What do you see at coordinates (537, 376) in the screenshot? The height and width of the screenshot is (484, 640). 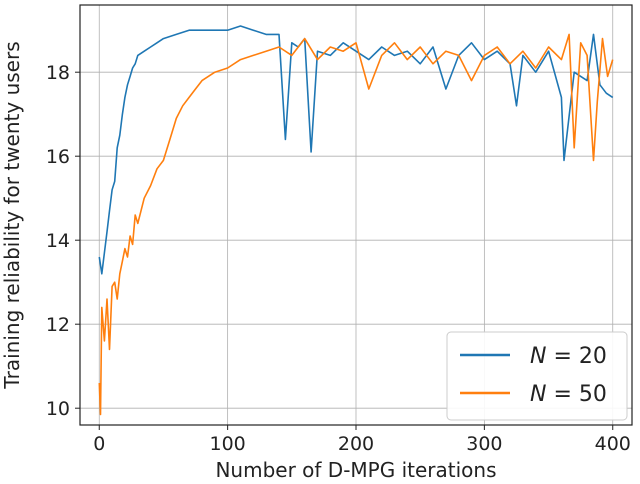 I see `legend: N = 20 N = 50` at bounding box center [537, 376].